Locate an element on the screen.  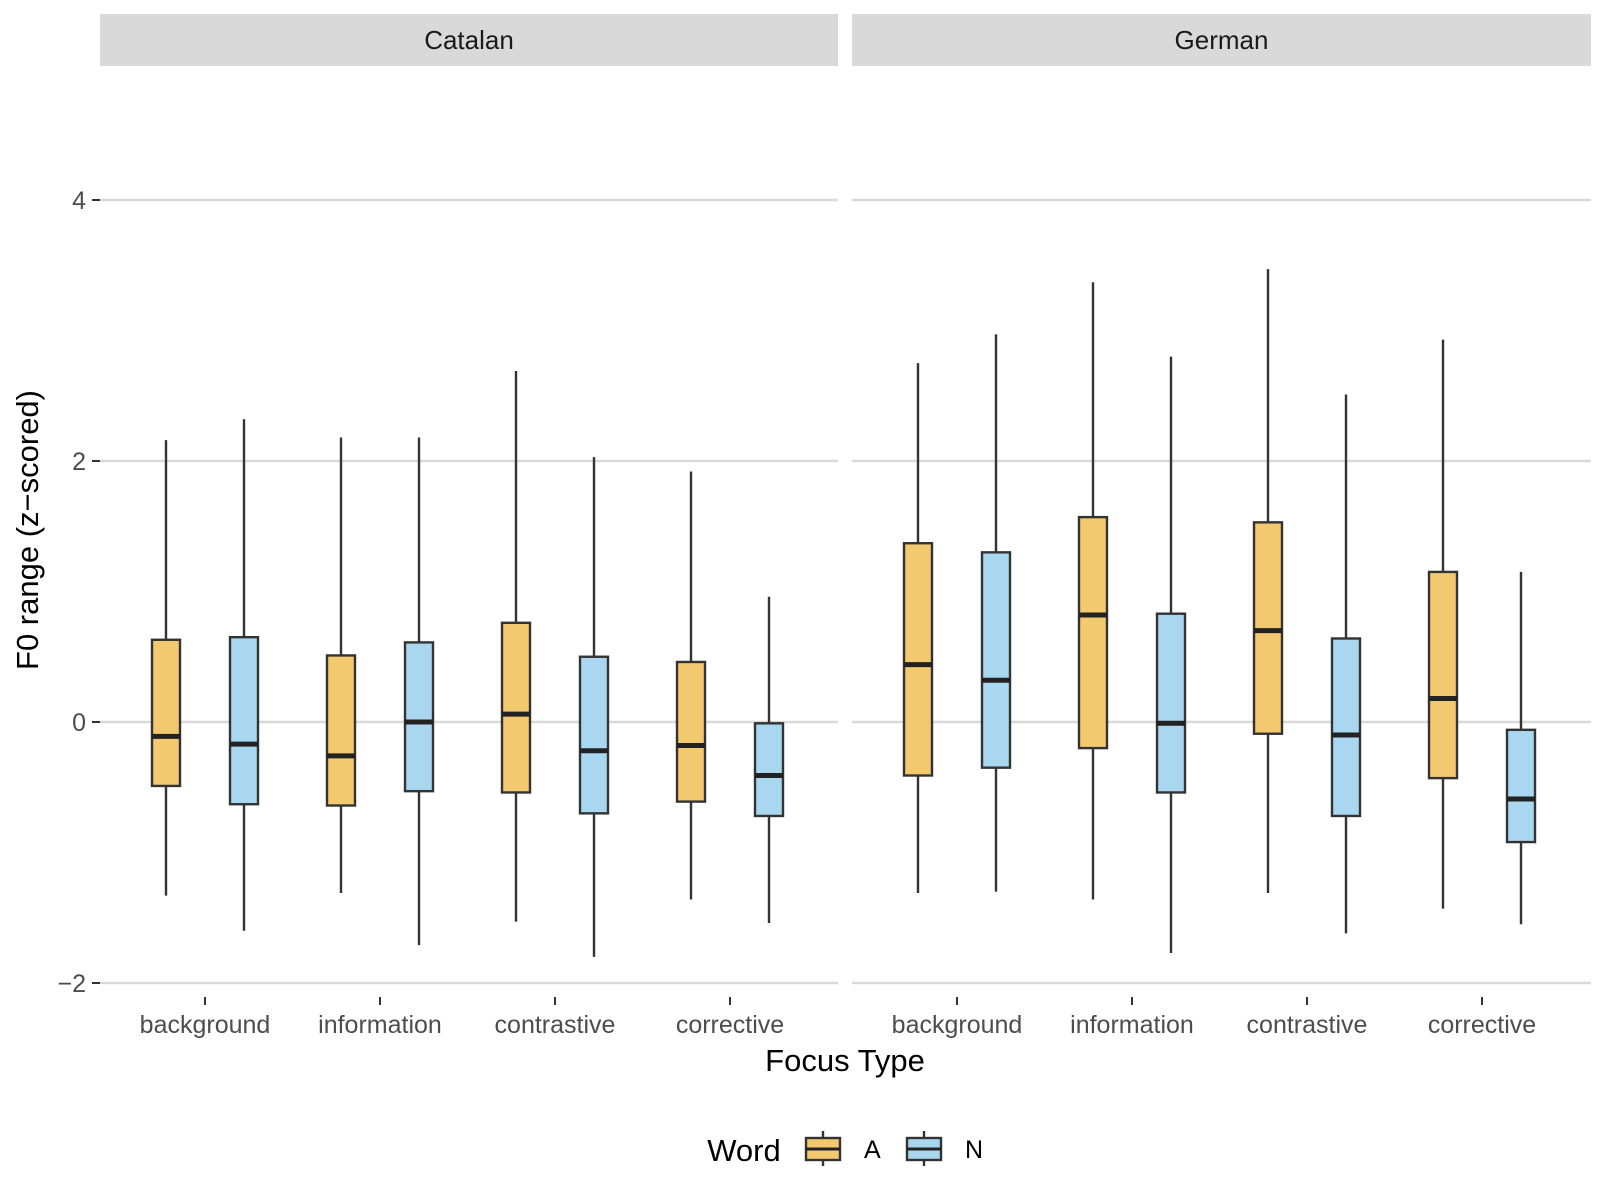
legend-key-n: N is located at coordinates (944, 1148).